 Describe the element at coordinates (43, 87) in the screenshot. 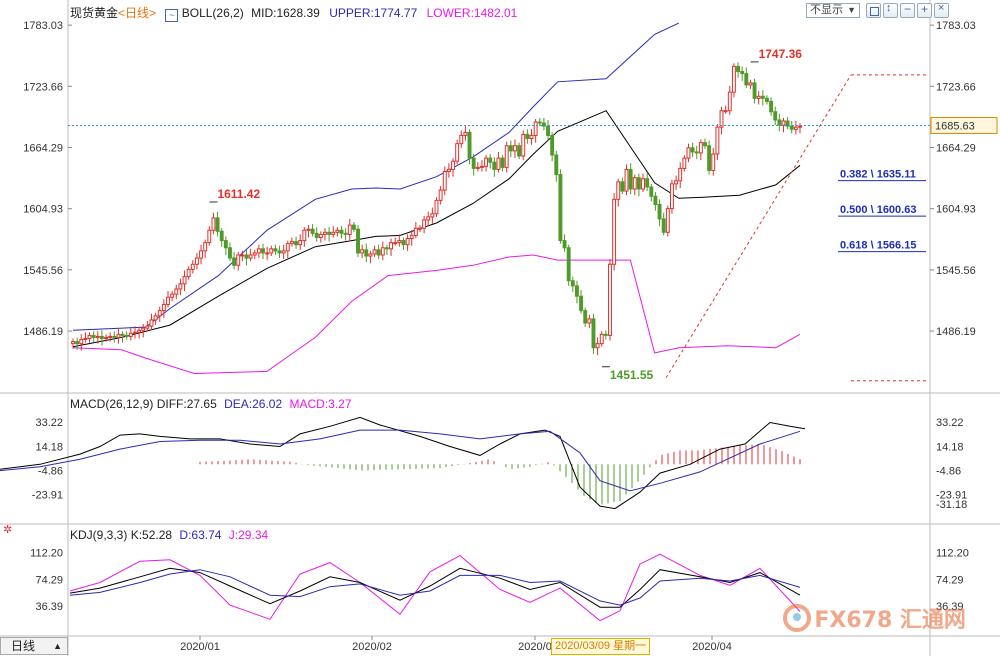

I see `y-tick-label: 1723.66` at that location.